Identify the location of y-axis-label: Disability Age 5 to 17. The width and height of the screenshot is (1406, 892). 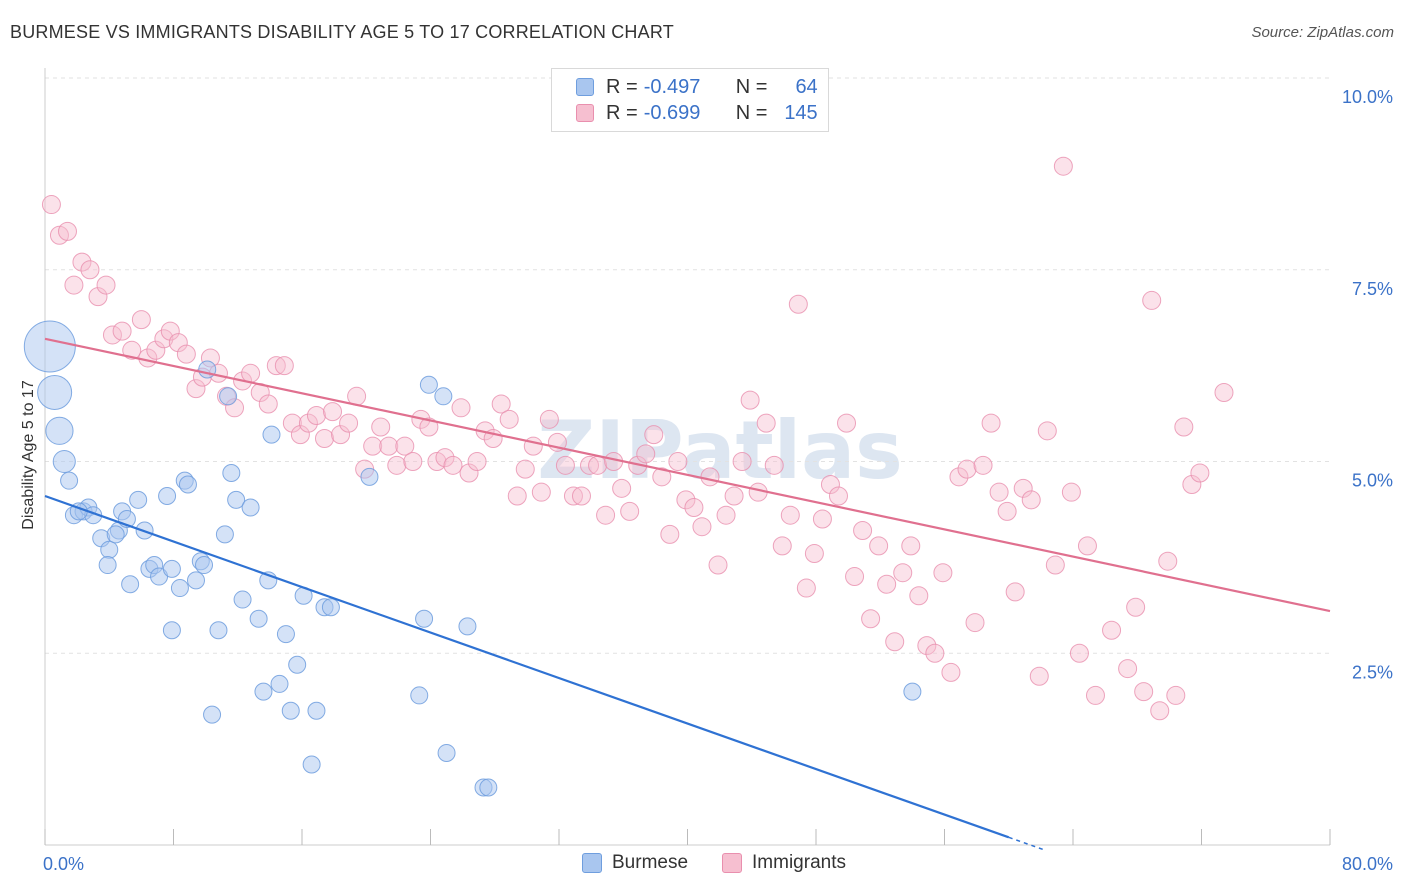
(28, 455).